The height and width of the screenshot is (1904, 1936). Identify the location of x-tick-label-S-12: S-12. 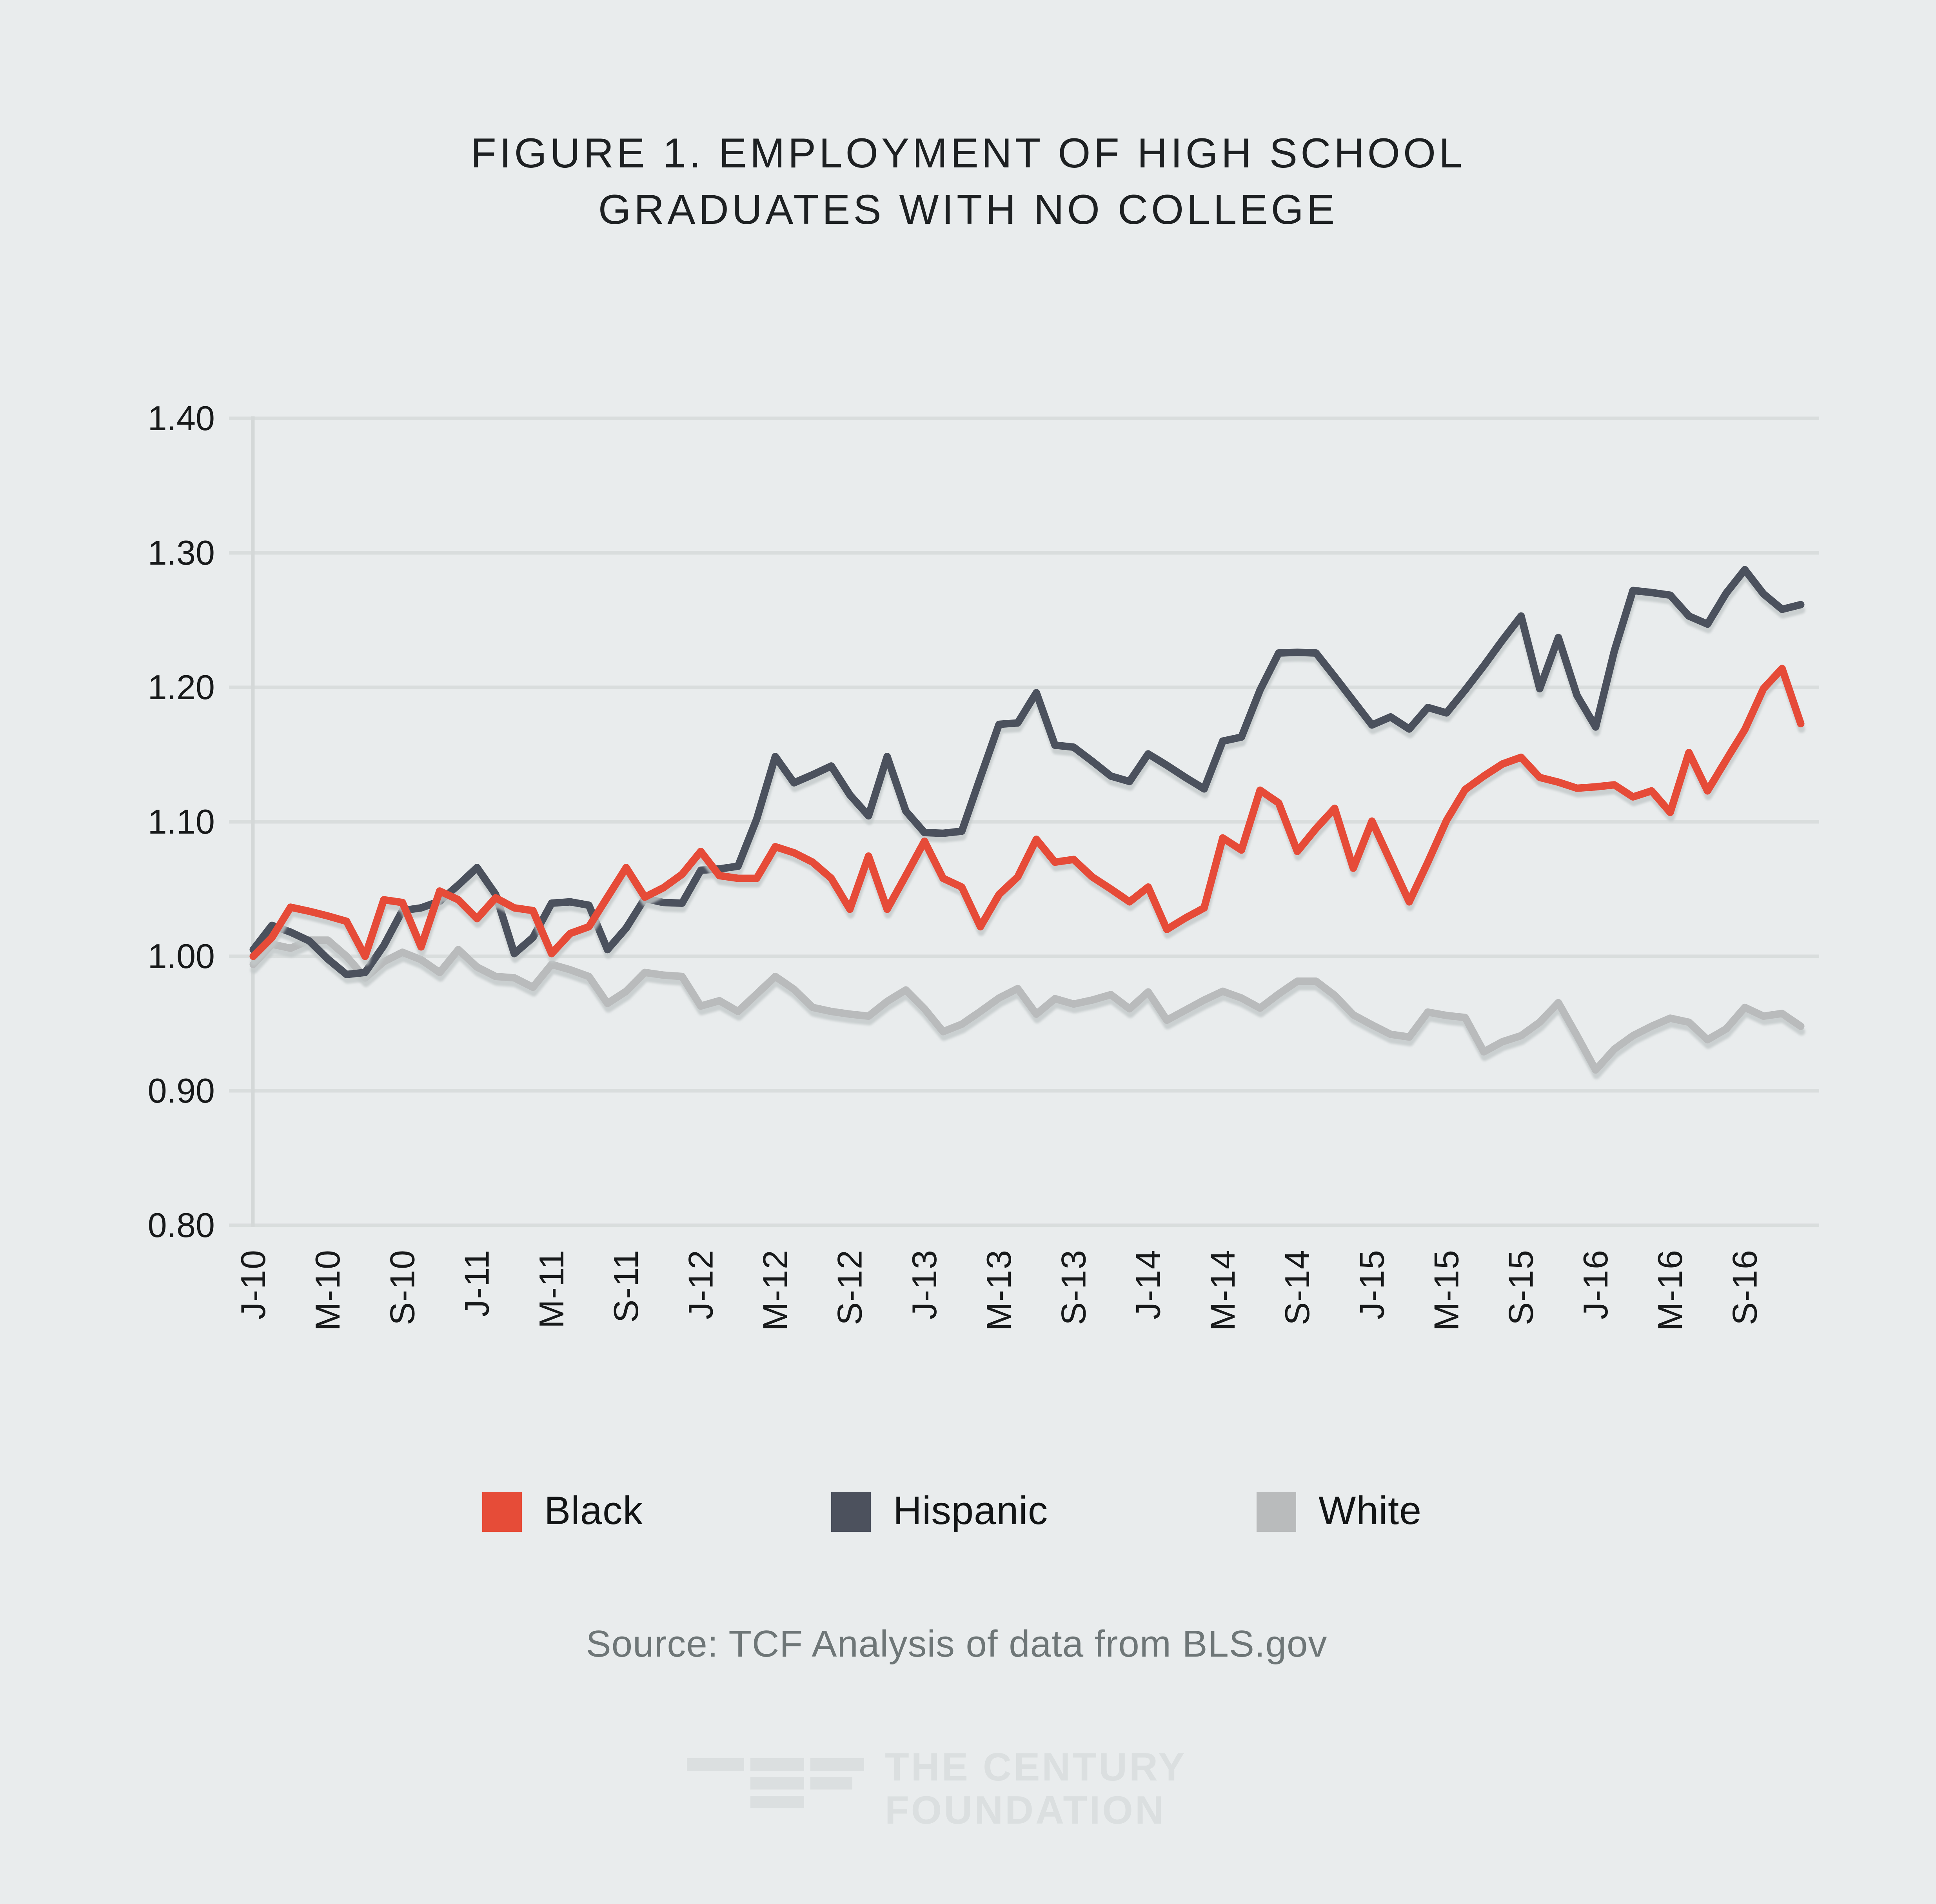
(850, 1287).